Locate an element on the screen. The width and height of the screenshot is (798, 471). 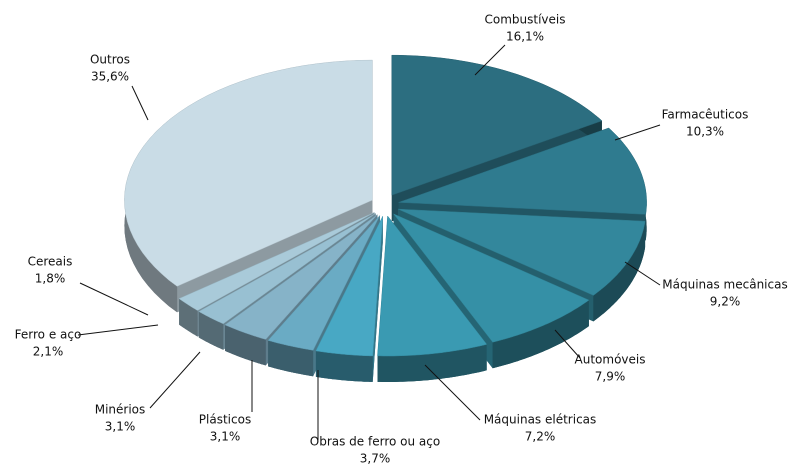
value-label: 7,2% is located at coordinates (540, 437).